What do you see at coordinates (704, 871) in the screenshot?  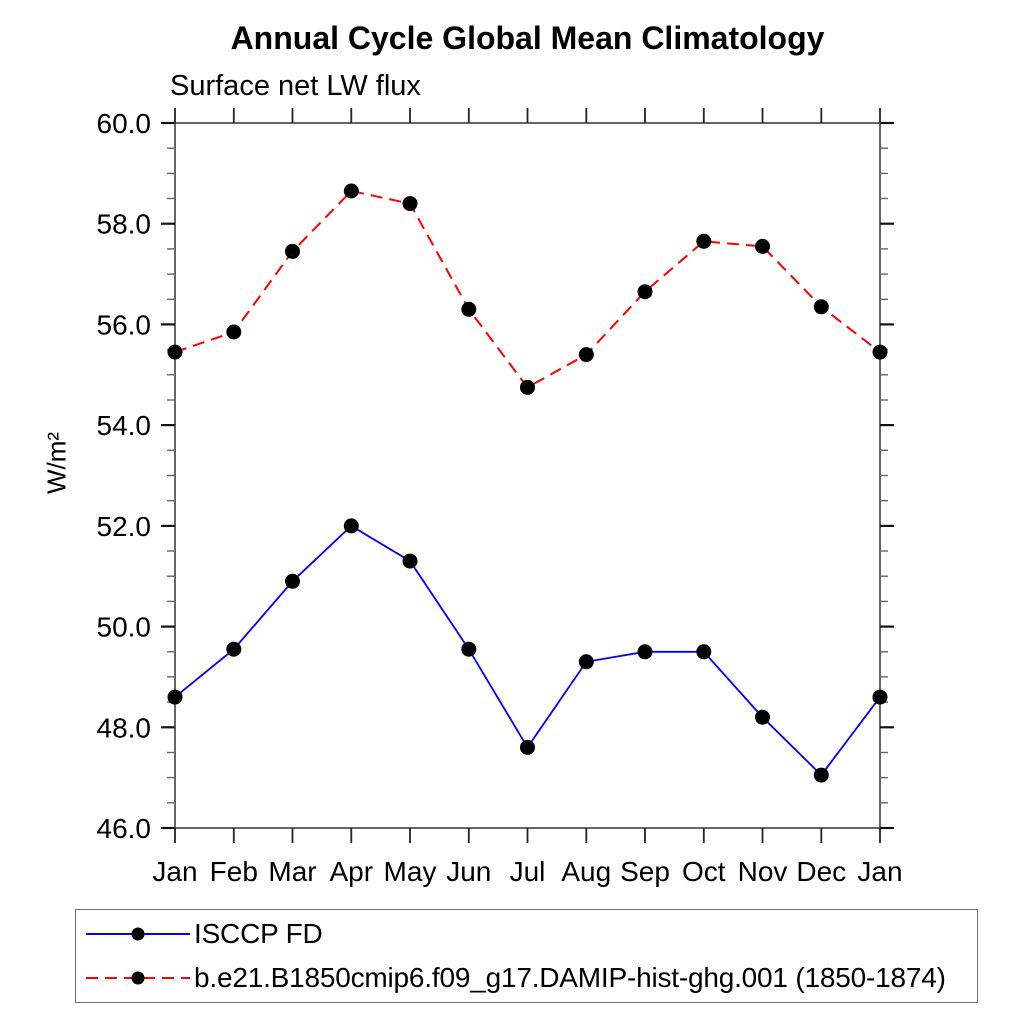 I see `x-tick-label: Oct` at bounding box center [704, 871].